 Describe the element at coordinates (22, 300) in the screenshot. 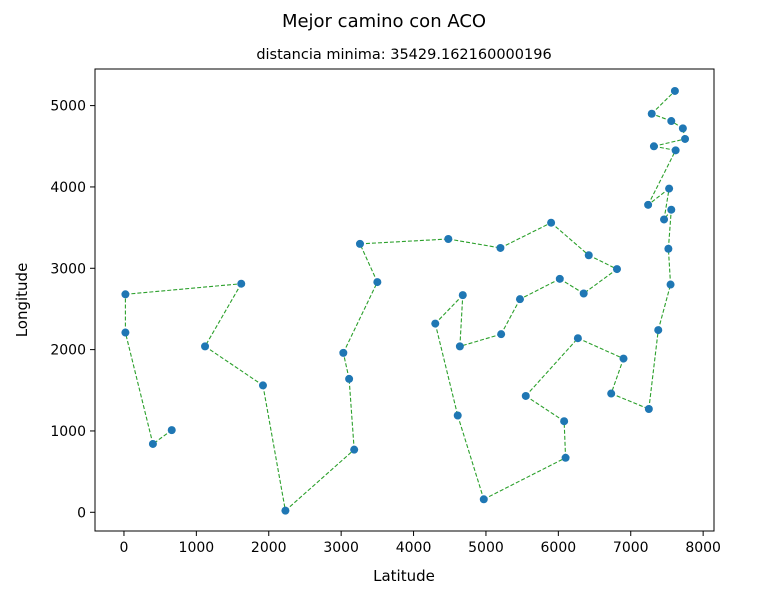

I see `y-axis-label: Longitude` at that location.